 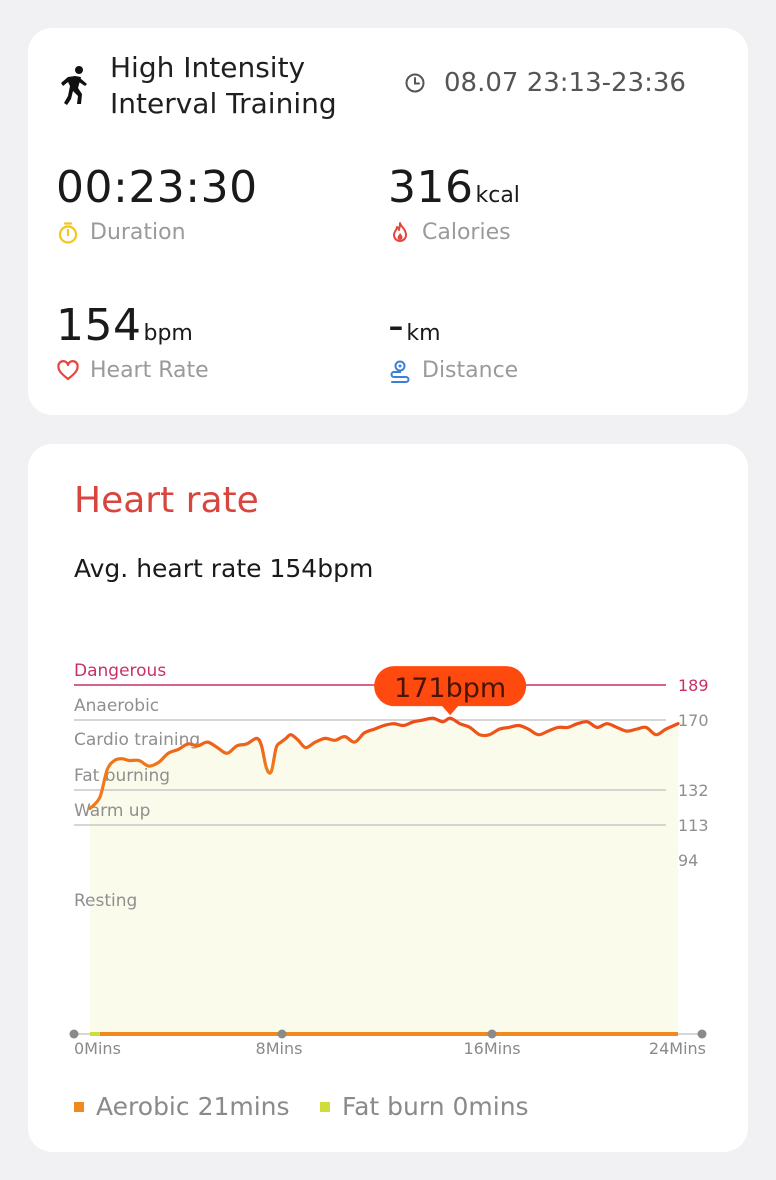 I want to click on calories-label: Calories, so click(x=466, y=232).